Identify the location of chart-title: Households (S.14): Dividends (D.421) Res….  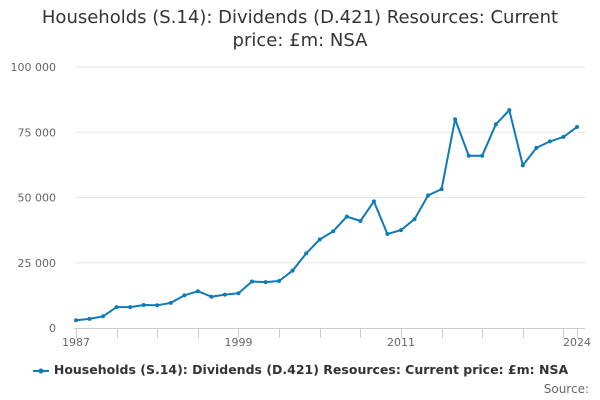
(300, 29).